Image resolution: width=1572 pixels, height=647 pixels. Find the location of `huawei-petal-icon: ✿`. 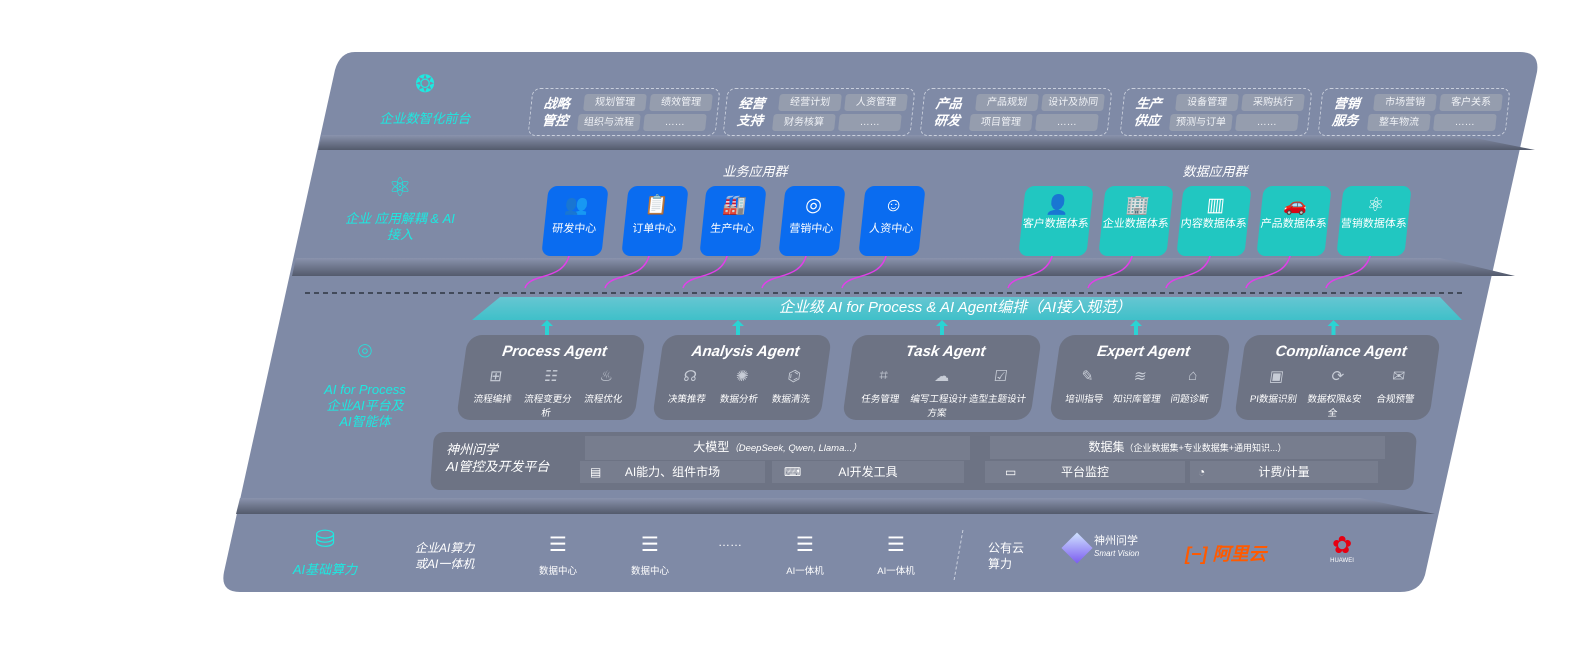

huawei-petal-icon: ✿ is located at coordinates (1342, 545).